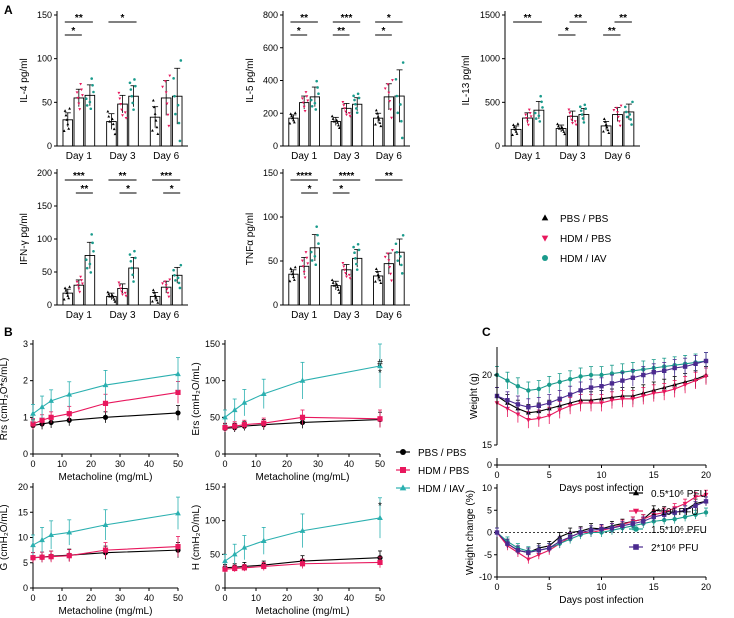  Describe the element at coordinates (23, 538) in the screenshot. I see `y-tick-label: 10` at that location.